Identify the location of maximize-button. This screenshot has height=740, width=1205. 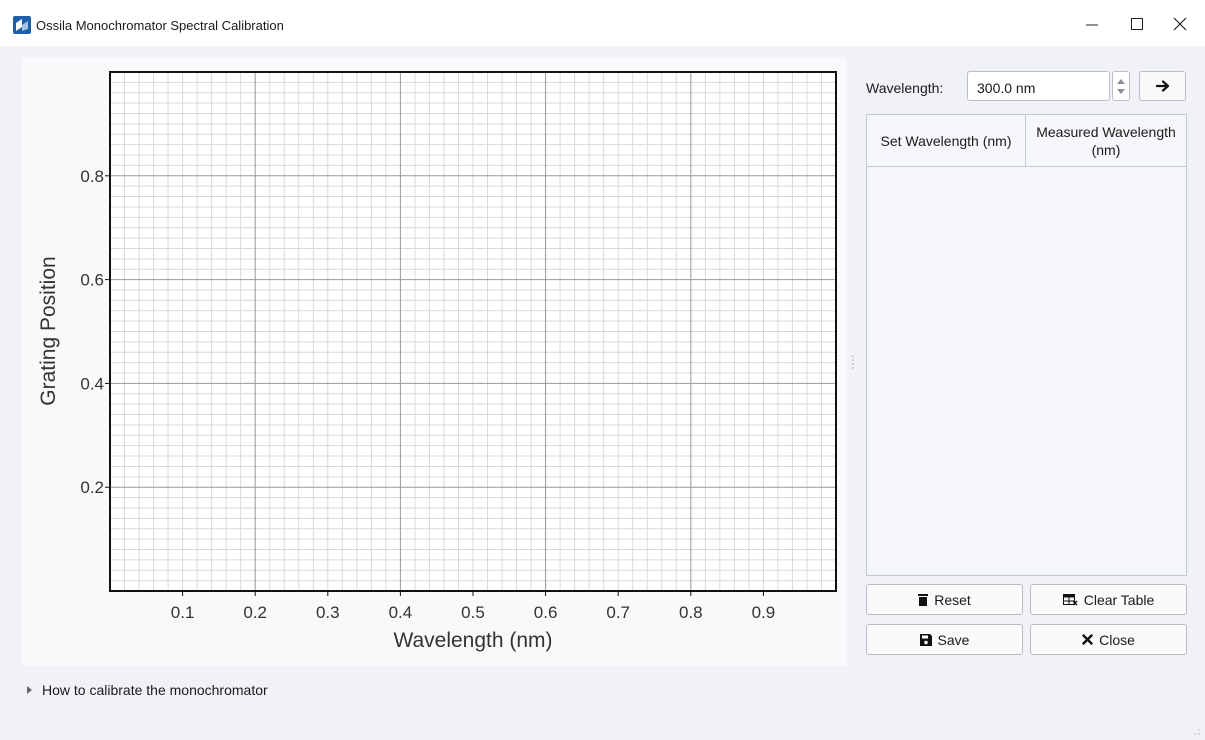
(1137, 24).